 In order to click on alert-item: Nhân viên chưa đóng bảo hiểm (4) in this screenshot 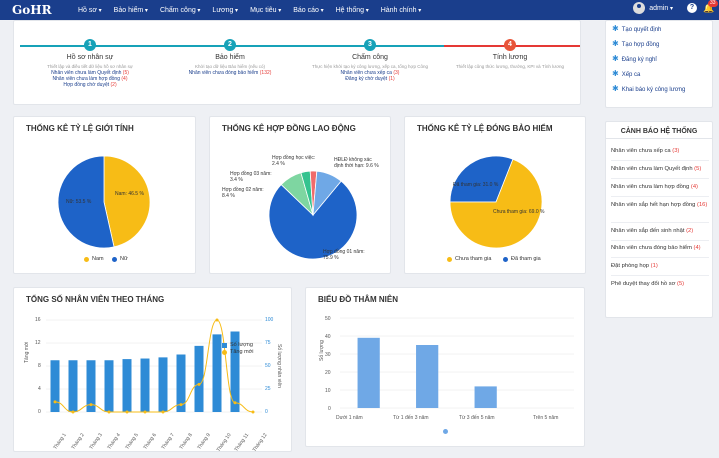, I will do `click(656, 248)`.